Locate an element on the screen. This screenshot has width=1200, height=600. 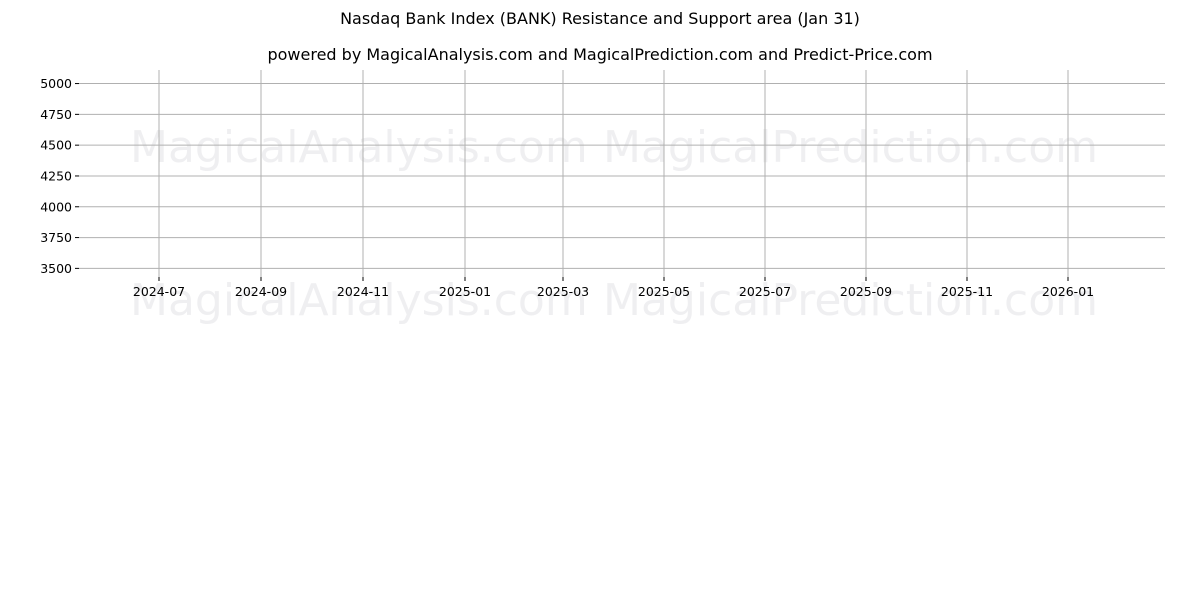
x-tick-label: 2025-01 is located at coordinates (465, 291).